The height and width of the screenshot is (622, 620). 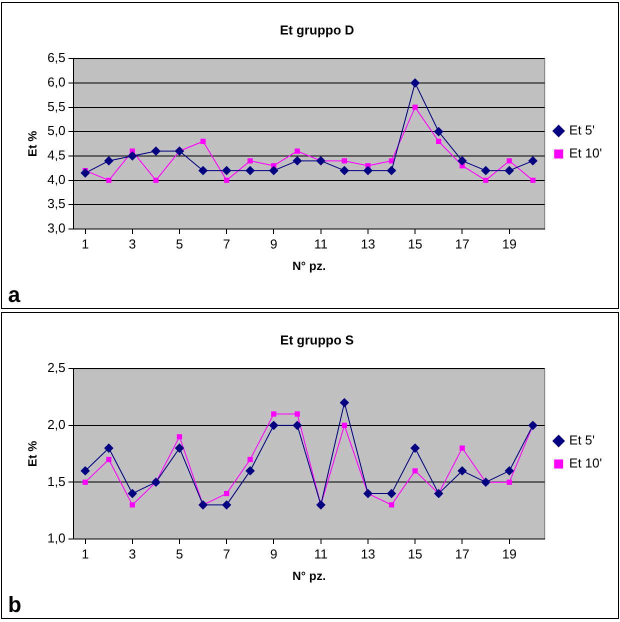 I want to click on y-tick-label: 3,5, so click(x=56, y=204).